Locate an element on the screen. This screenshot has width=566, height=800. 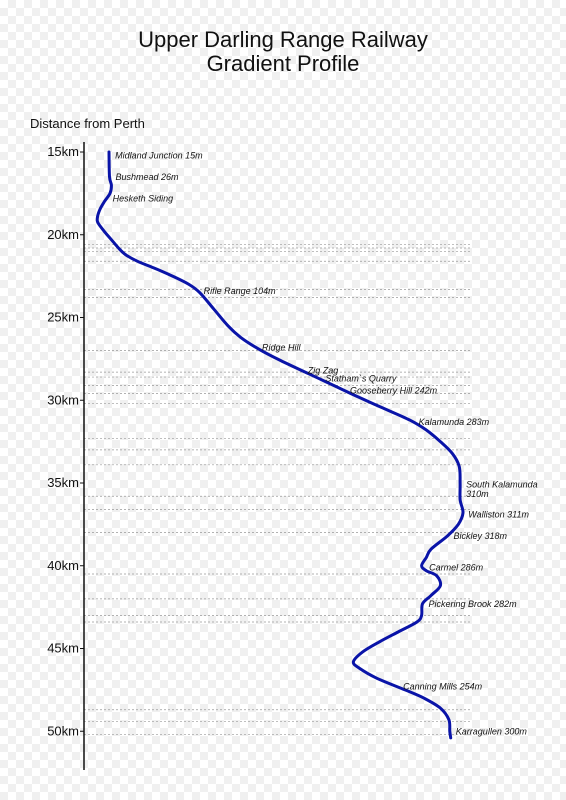
chart-title-line2: Gradient Profile is located at coordinates (283, 63).